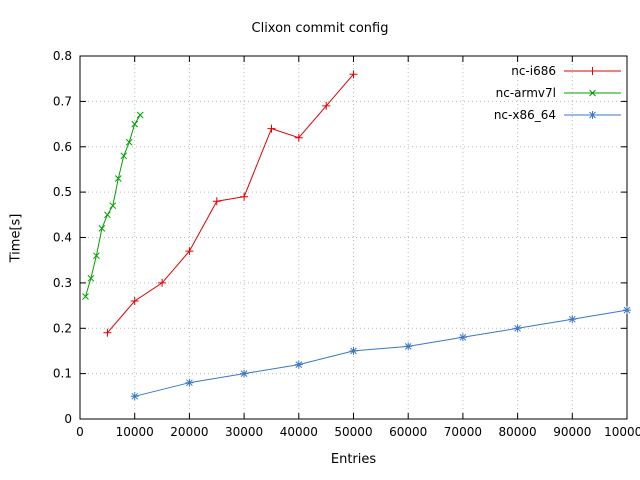 This screenshot has height=480, width=640. Describe the element at coordinates (68, 419) in the screenshot. I see `y-tick-label: 0` at that location.